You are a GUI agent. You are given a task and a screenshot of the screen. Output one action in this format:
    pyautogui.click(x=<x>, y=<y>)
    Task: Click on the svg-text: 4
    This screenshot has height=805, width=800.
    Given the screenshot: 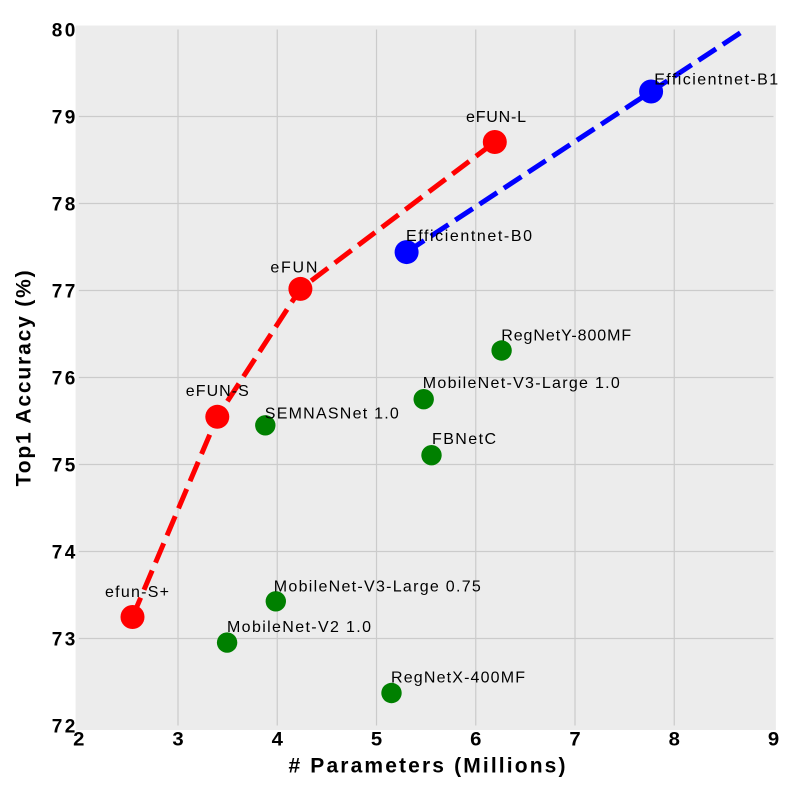 What is the action you would take?
    pyautogui.click(x=278, y=740)
    